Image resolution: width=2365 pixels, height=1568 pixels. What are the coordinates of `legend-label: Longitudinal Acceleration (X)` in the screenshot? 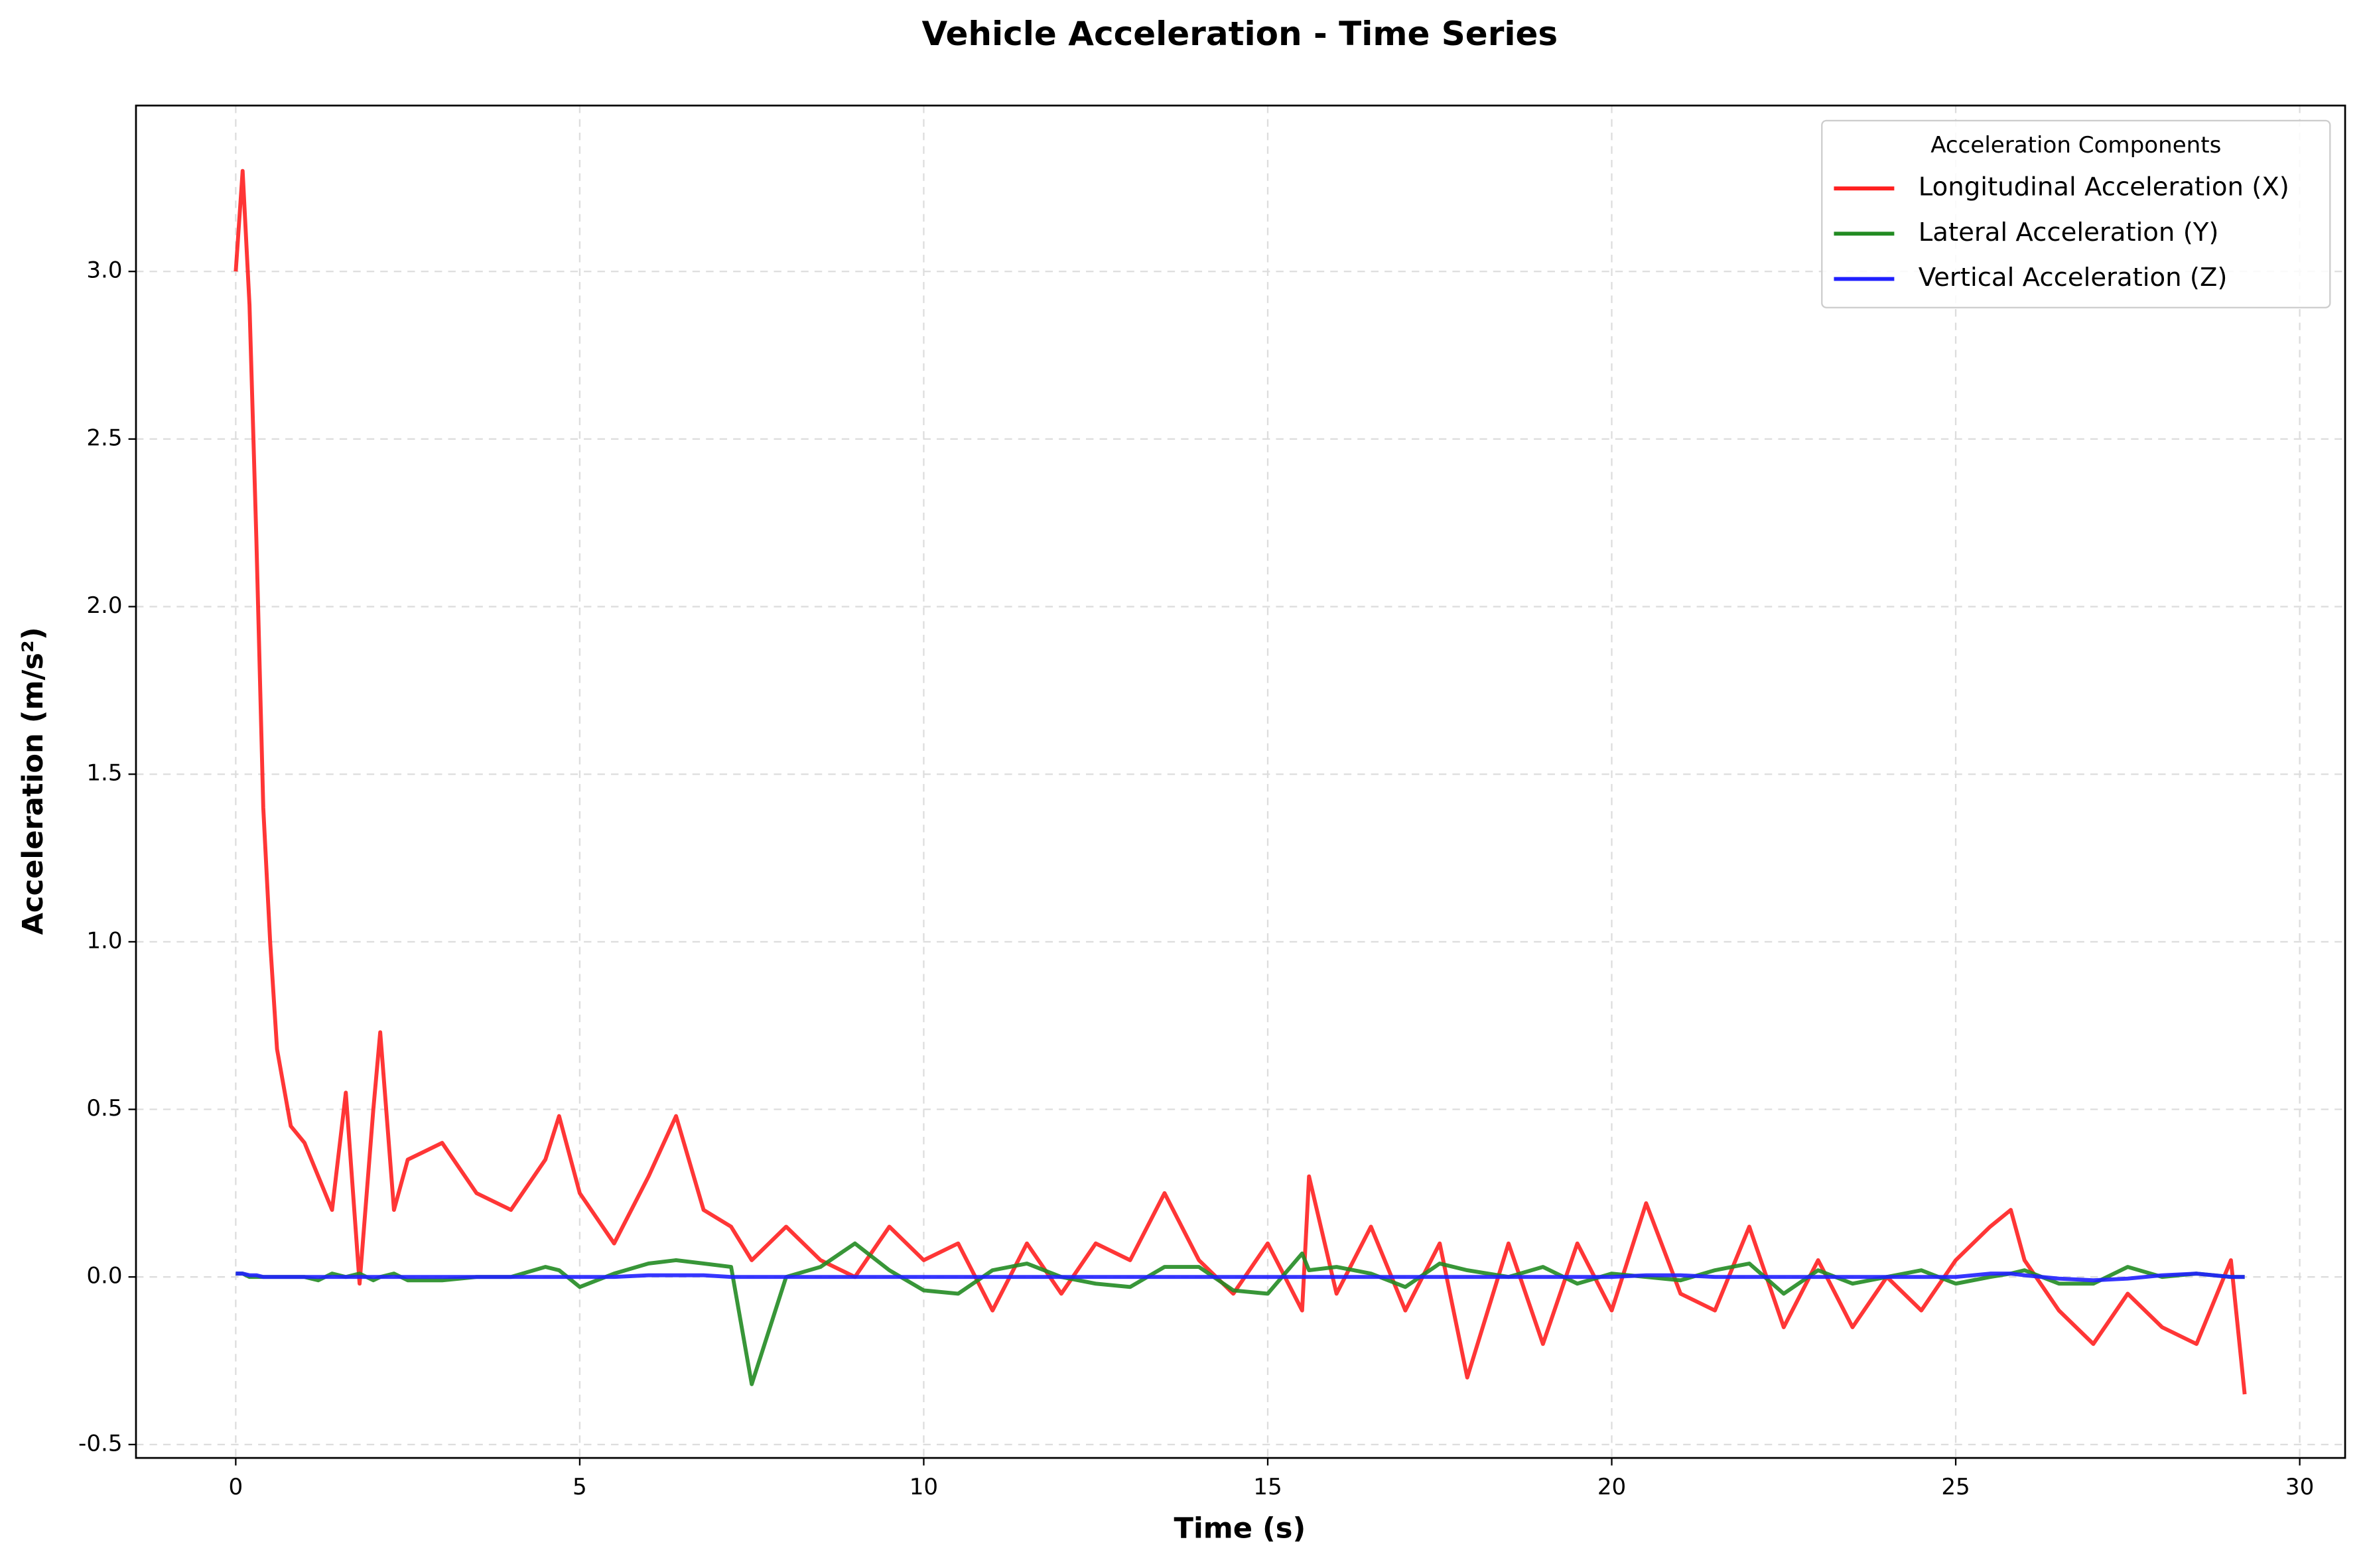 It's located at (2104, 187).